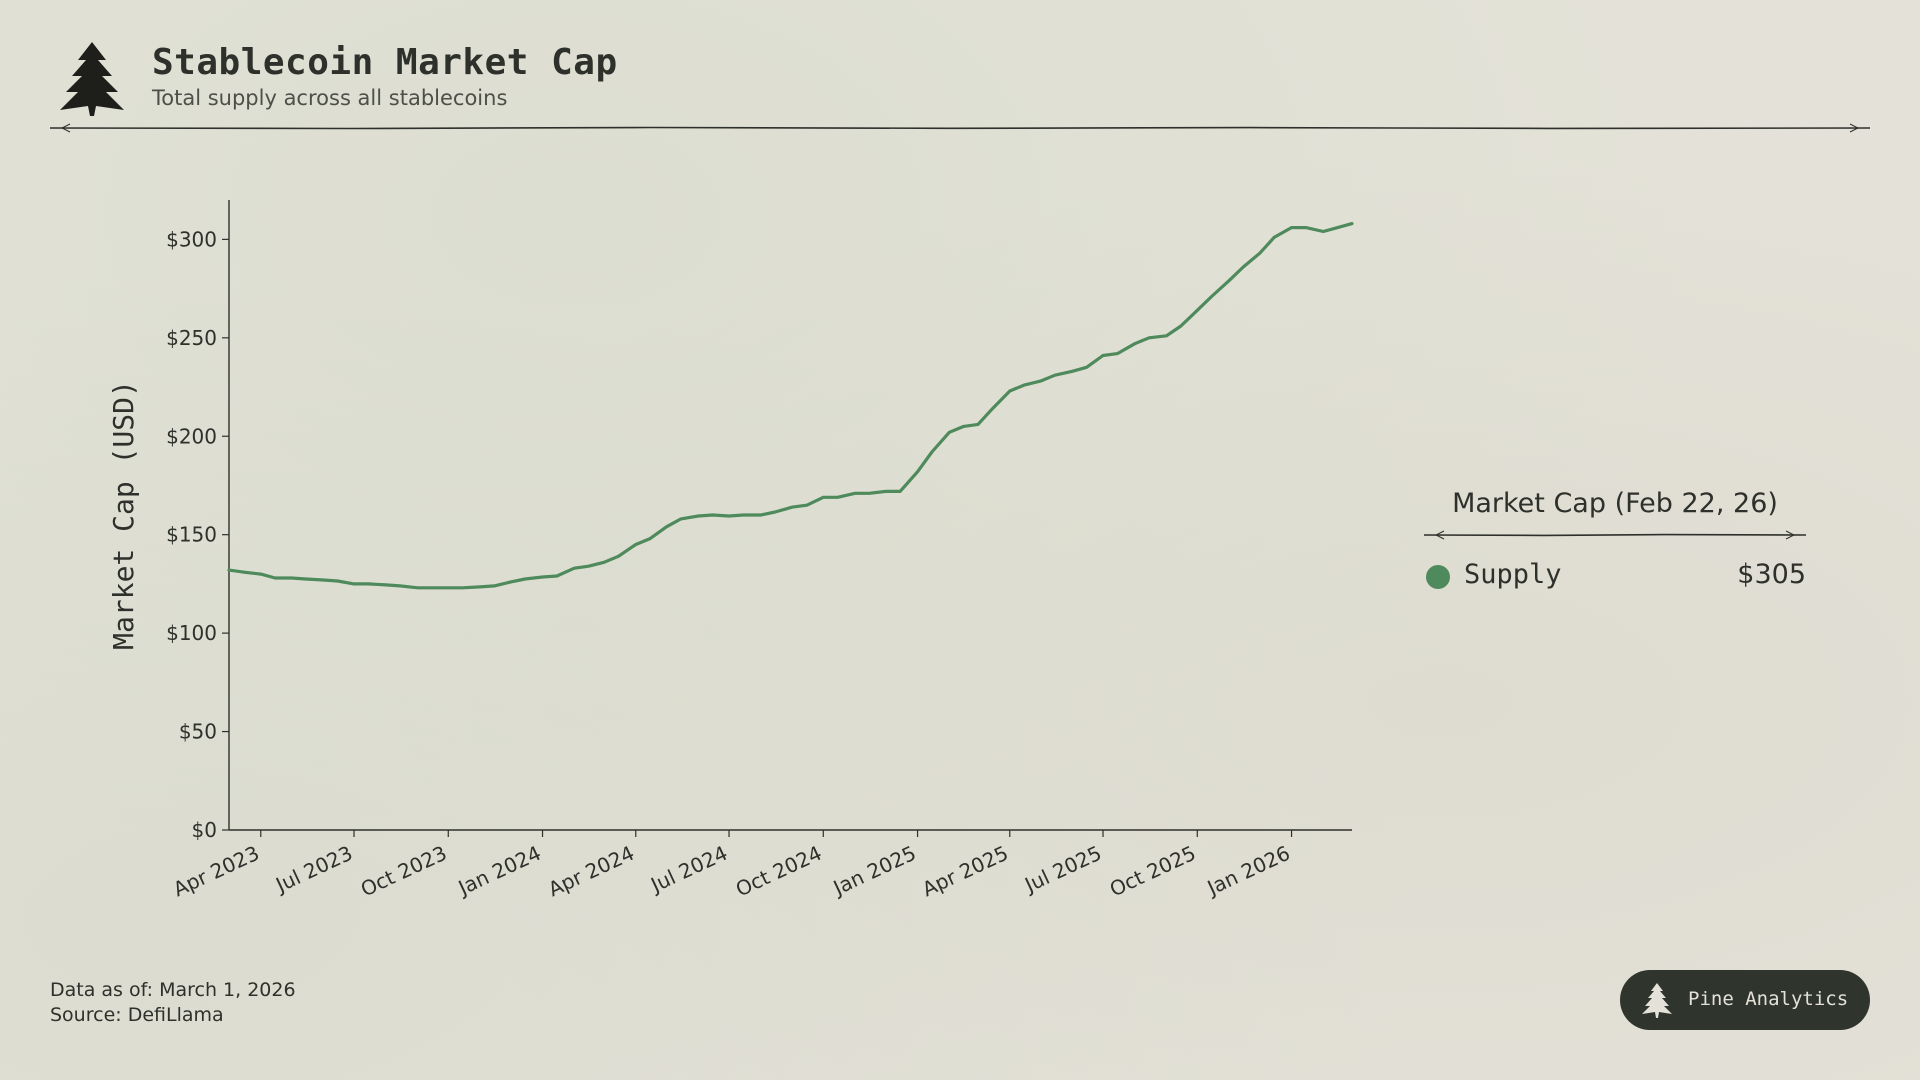  What do you see at coordinates (1152, 871) in the screenshot?
I see `x-tick-label: Oct 2025` at bounding box center [1152, 871].